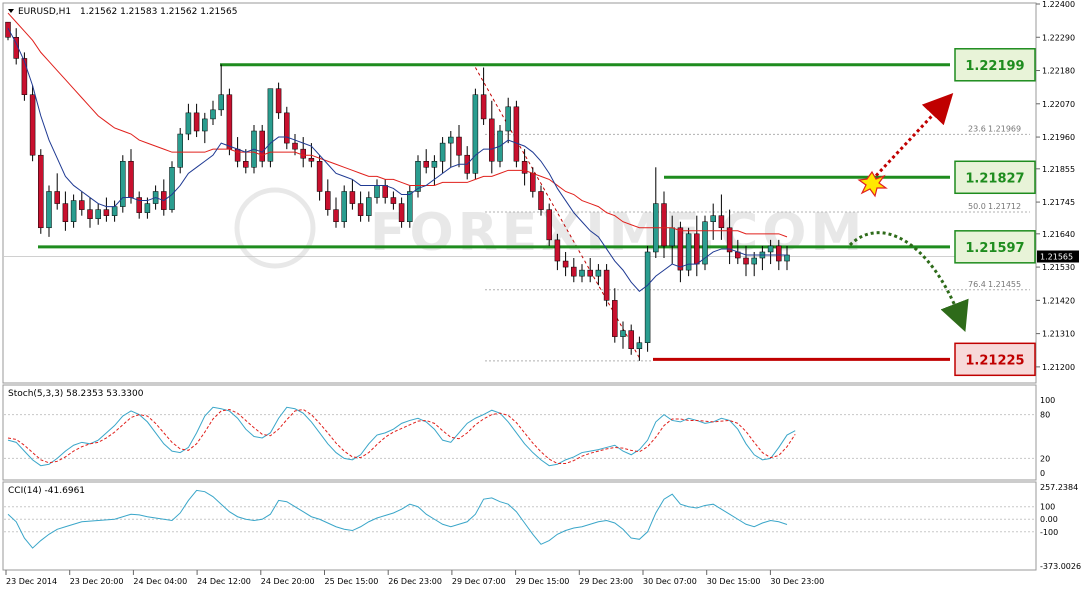 Image resolution: width=1081 pixels, height=595 pixels. Describe the element at coordinates (1058, 234) in the screenshot. I see `y-tick-label: 1.21640` at that location.